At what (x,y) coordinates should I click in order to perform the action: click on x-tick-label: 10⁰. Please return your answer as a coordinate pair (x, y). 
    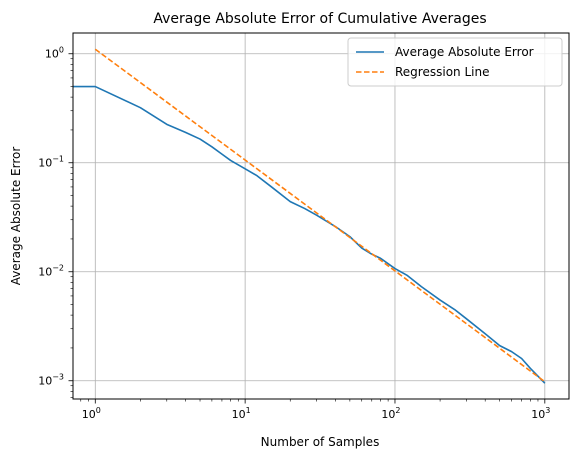
    Looking at the image, I should click on (91, 413).